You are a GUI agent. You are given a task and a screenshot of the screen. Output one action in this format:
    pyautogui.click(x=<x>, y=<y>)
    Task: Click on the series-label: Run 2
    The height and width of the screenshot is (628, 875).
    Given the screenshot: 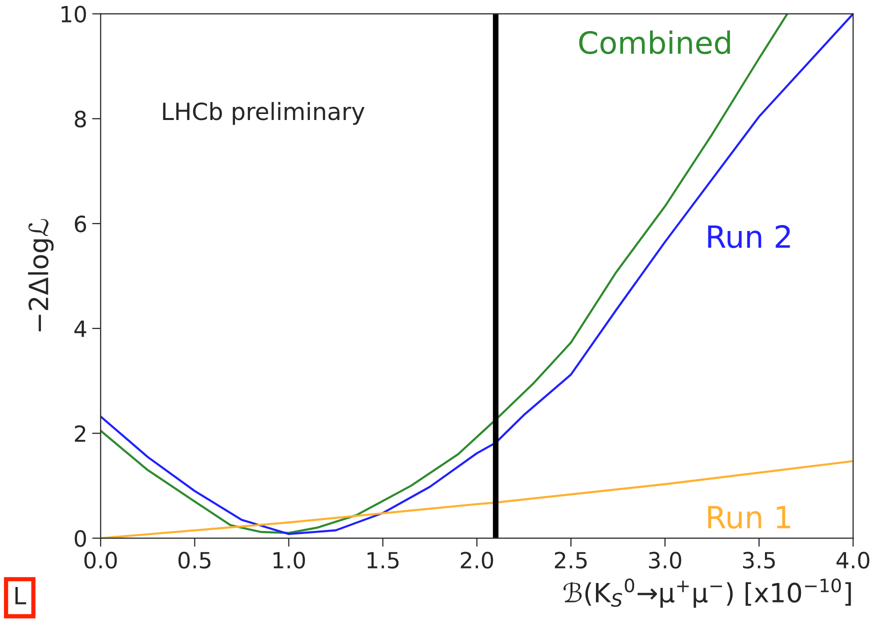 What is the action you would take?
    pyautogui.click(x=749, y=236)
    